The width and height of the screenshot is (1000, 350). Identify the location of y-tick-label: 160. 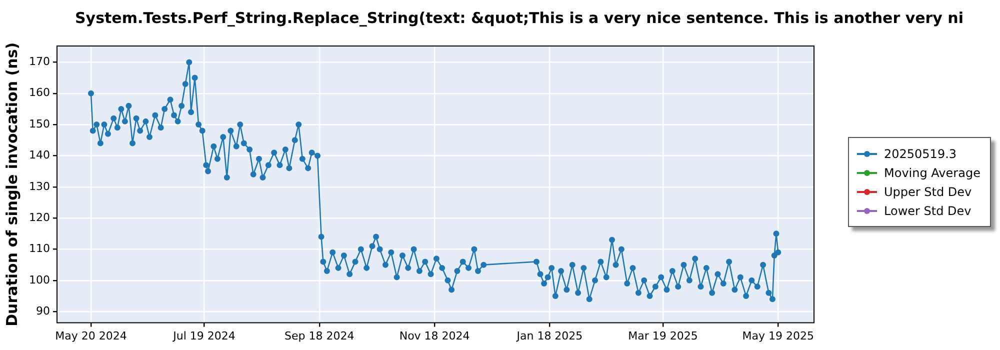
(39, 93).